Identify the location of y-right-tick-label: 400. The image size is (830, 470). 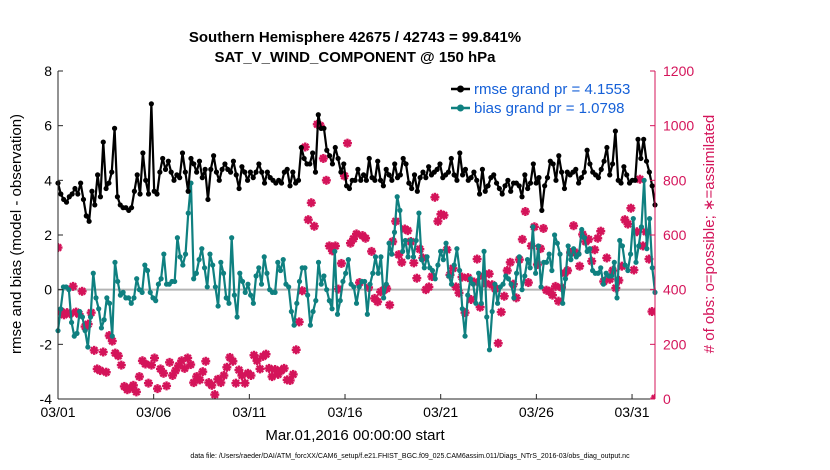
(675, 290).